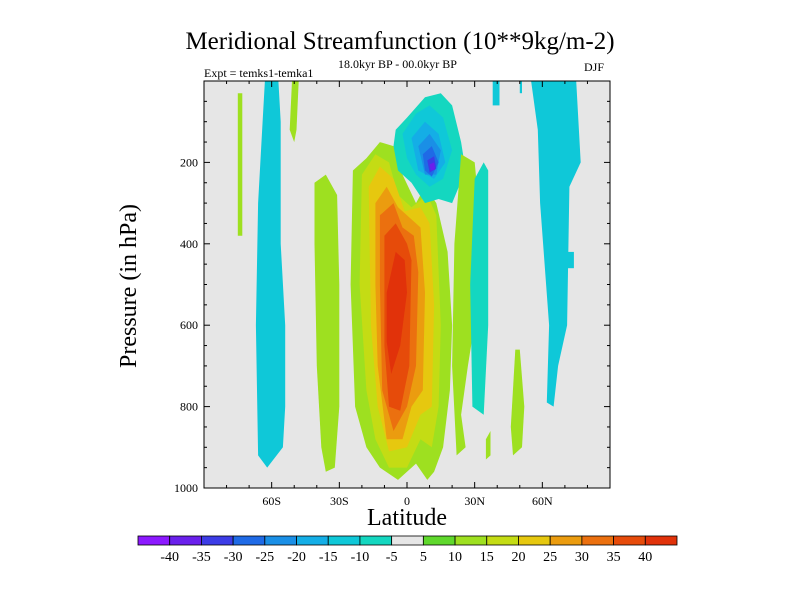 This screenshot has width=800, height=600. I want to click on x-tick-label: 60S, so click(271, 501).